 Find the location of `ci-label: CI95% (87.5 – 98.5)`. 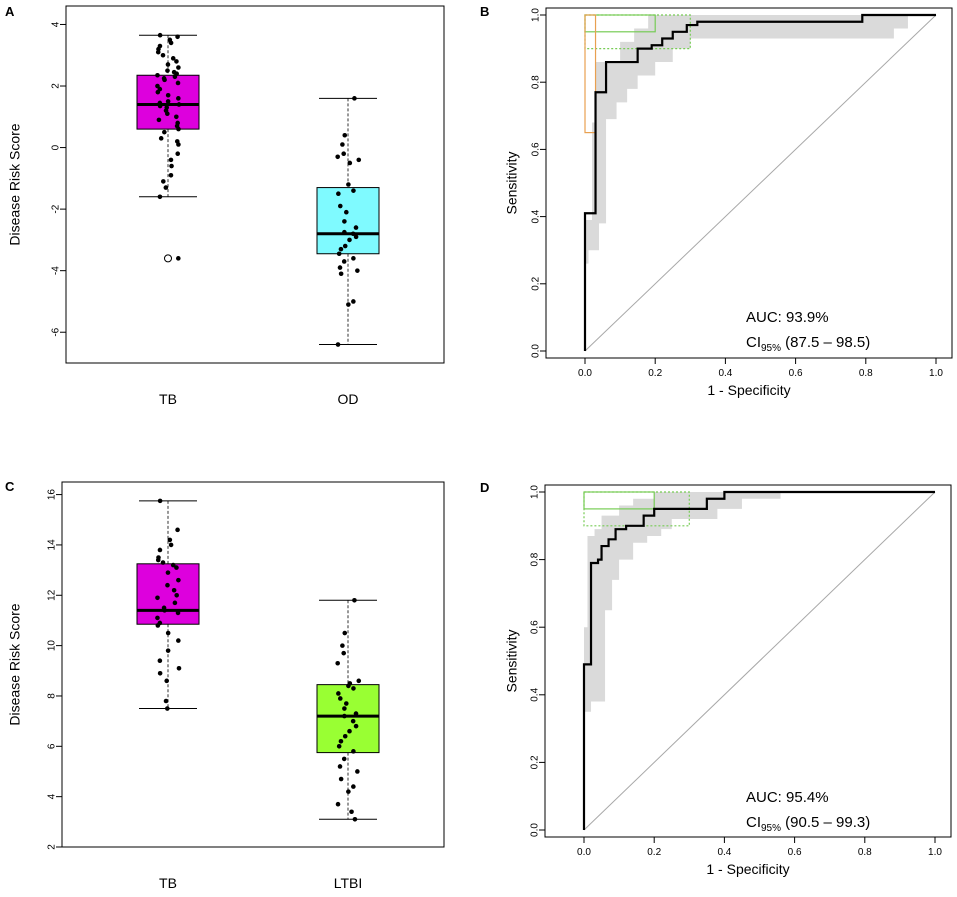

ci-label: CI95% (87.5 – 98.5) is located at coordinates (808, 344).